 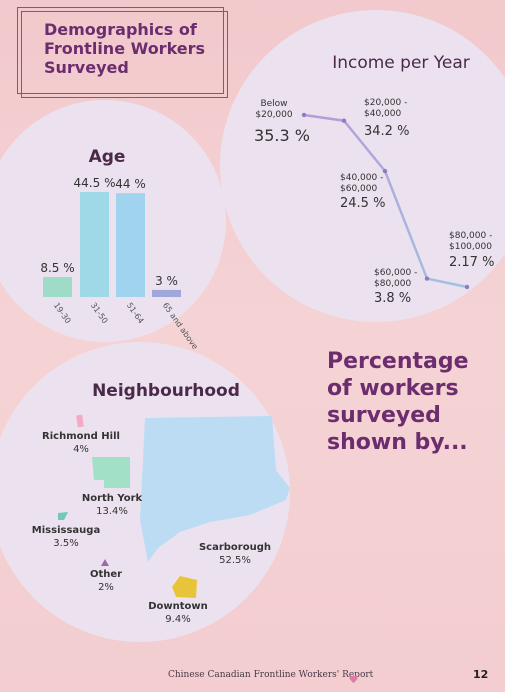 I want to click on title-frame-outer, so click(x=120, y=50).